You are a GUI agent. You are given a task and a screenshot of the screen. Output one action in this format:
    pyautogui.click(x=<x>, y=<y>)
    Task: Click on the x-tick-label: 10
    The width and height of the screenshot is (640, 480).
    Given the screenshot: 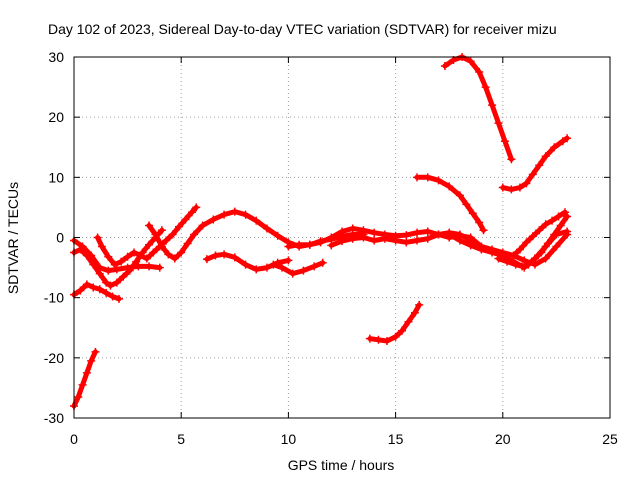 What is the action you would take?
    pyautogui.click(x=289, y=439)
    